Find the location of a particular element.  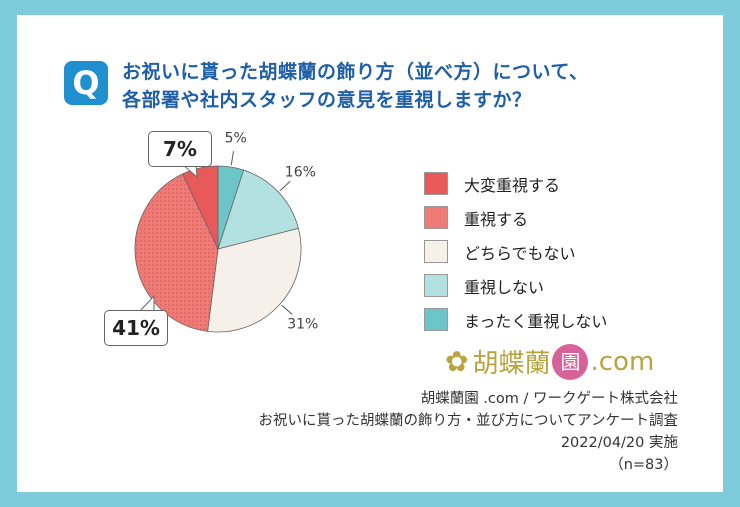

legend: 大変重視する 重視する どちらでもない 重視しない まったく重視しない is located at coordinates (515, 257).